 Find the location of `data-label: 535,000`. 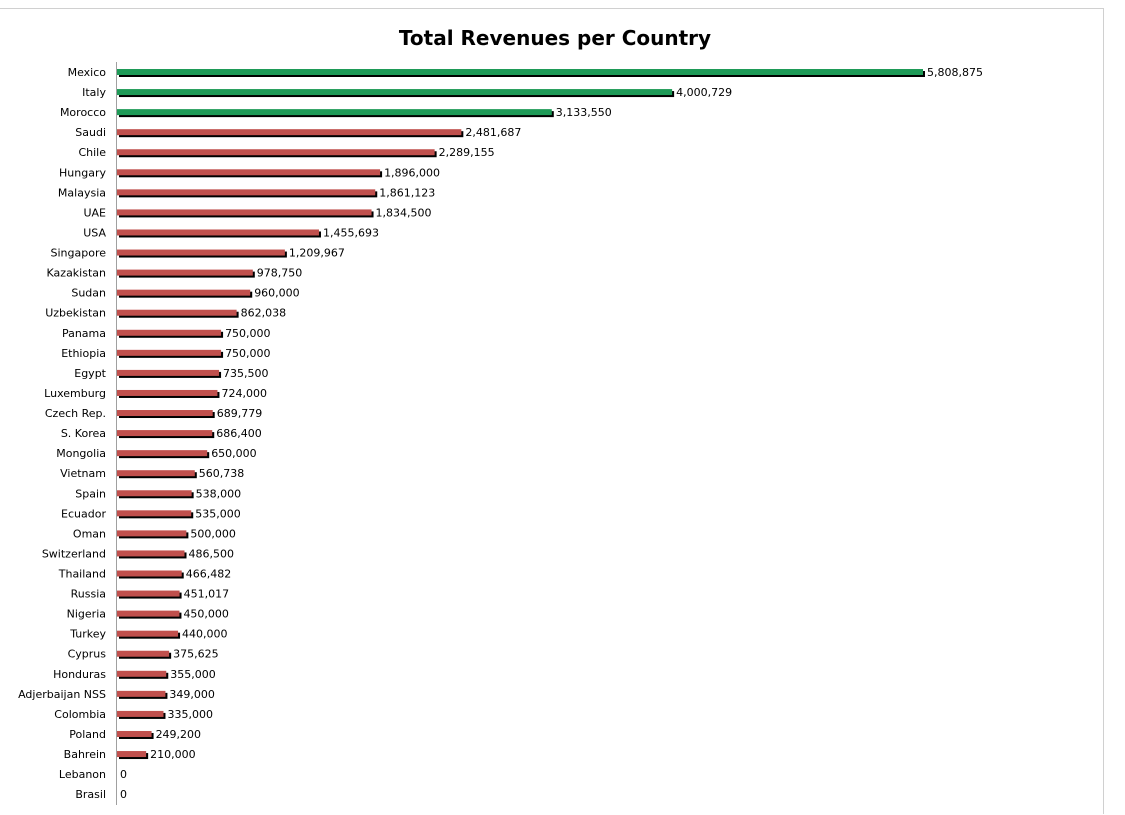

data-label: 535,000 is located at coordinates (218, 513).